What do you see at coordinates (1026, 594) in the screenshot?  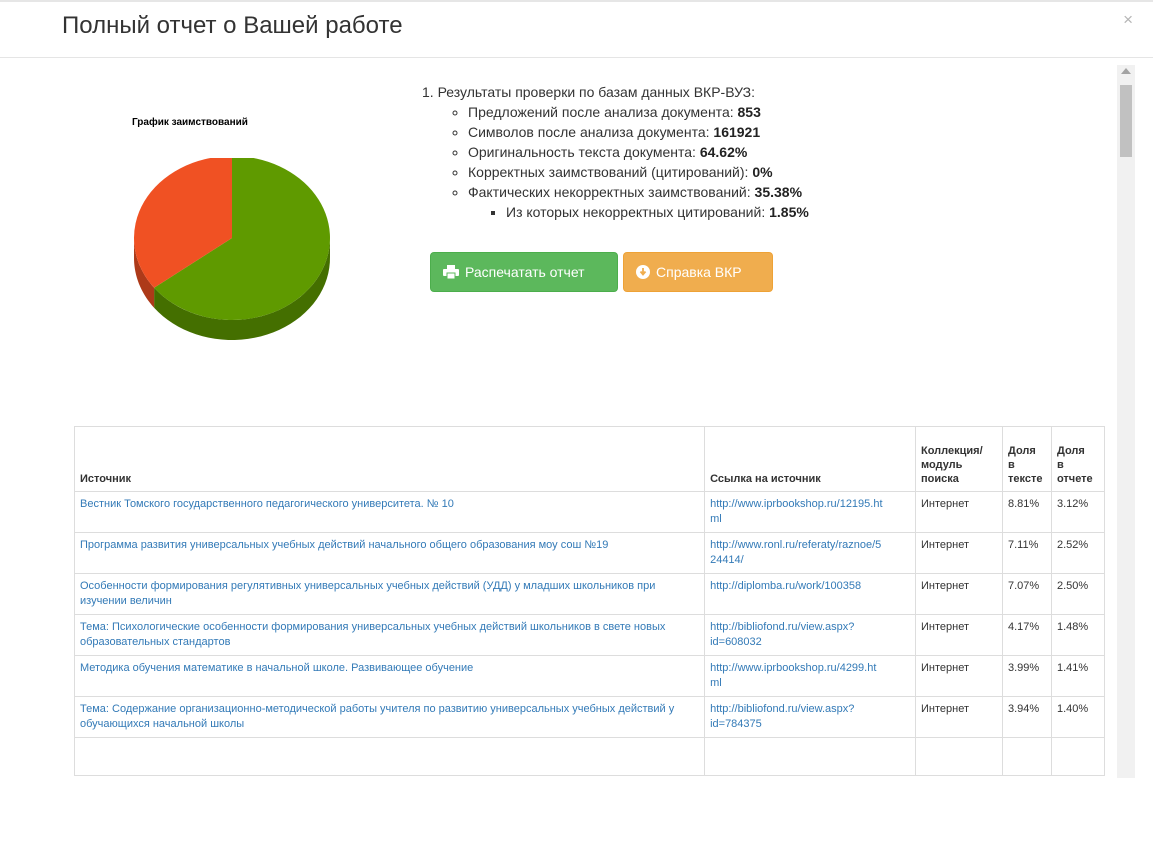 I see `share-text-cell: 7.07%` at bounding box center [1026, 594].